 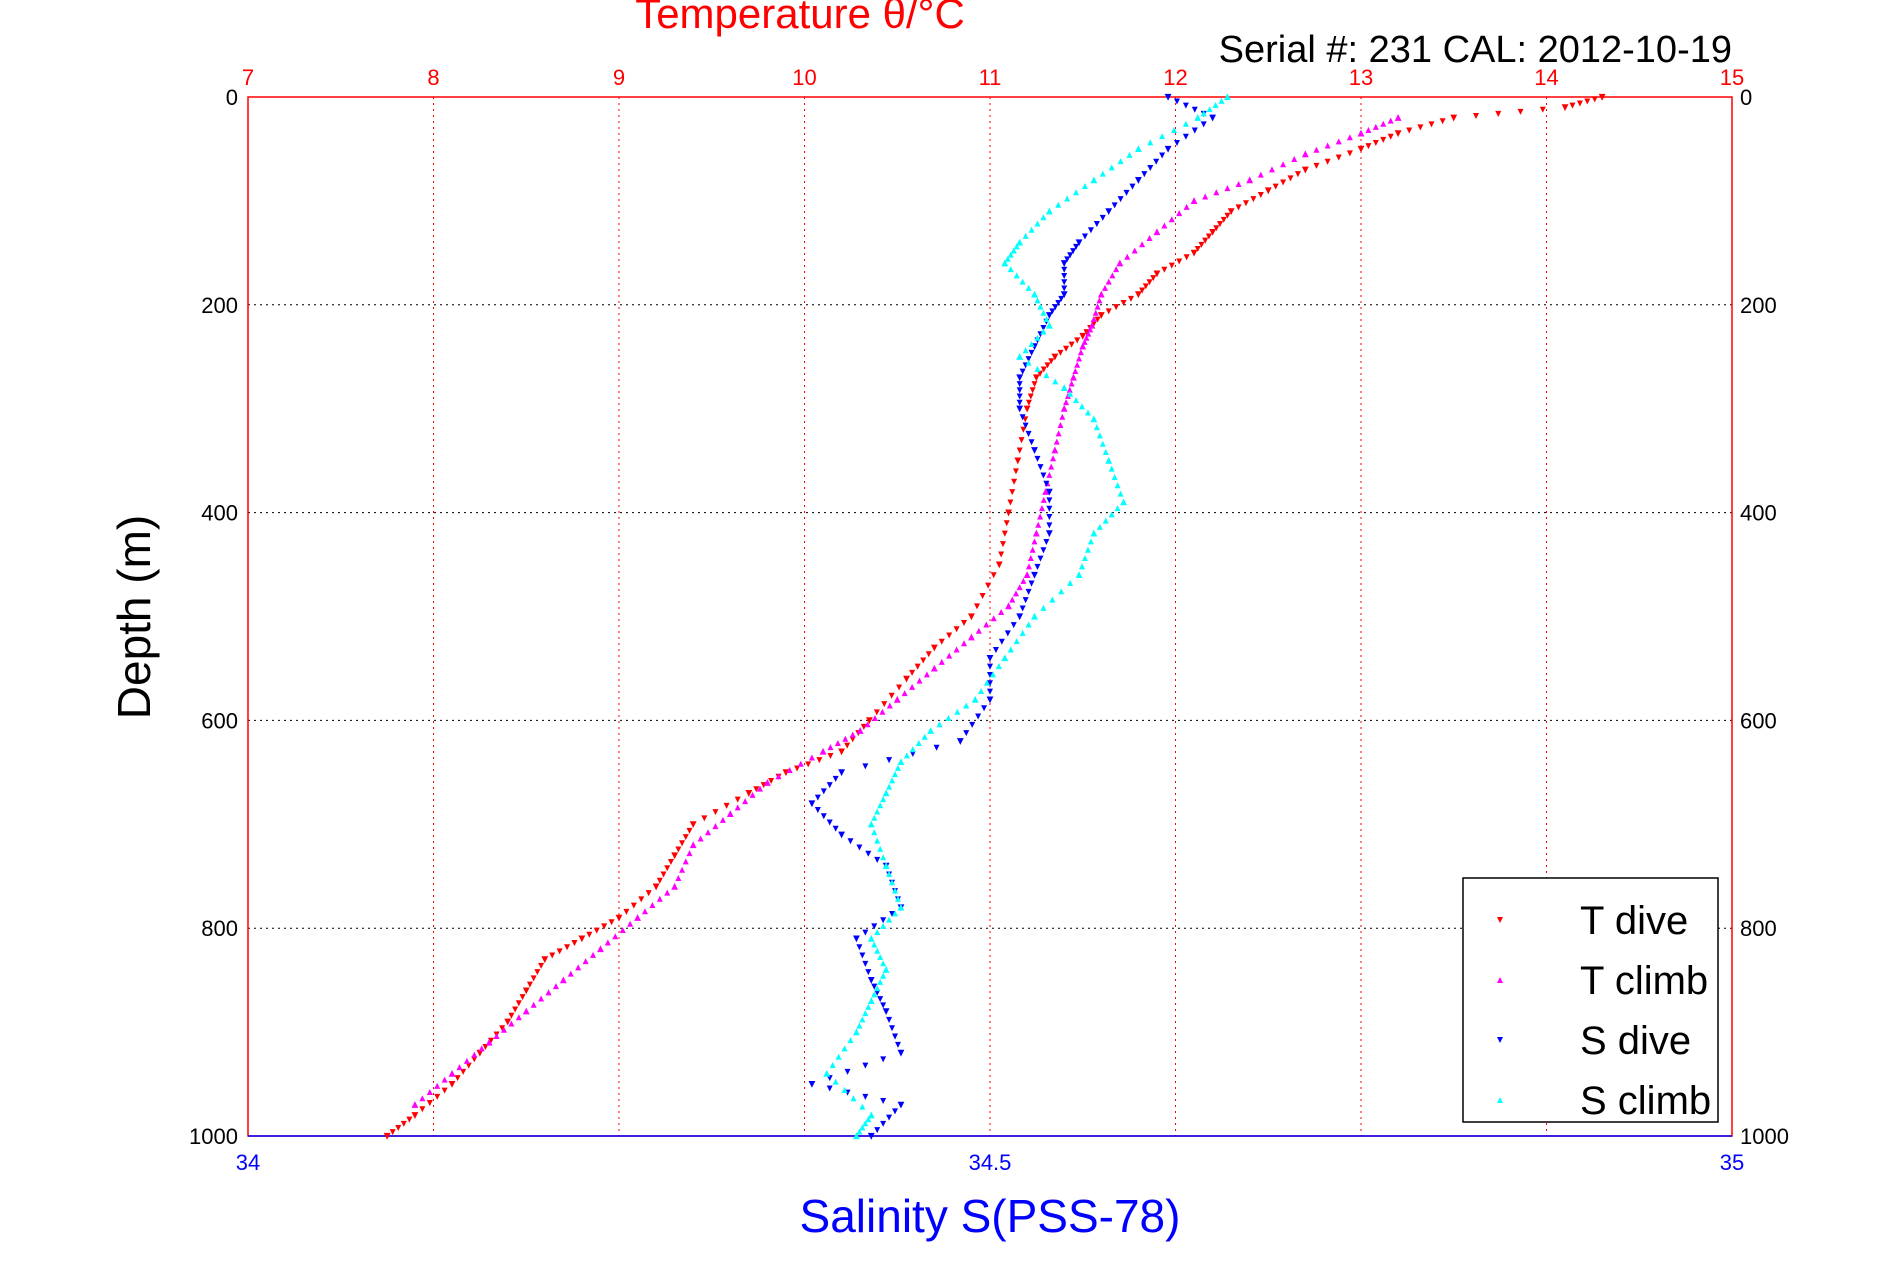 I want to click on y-tick-label-left: 800, so click(x=219, y=928).